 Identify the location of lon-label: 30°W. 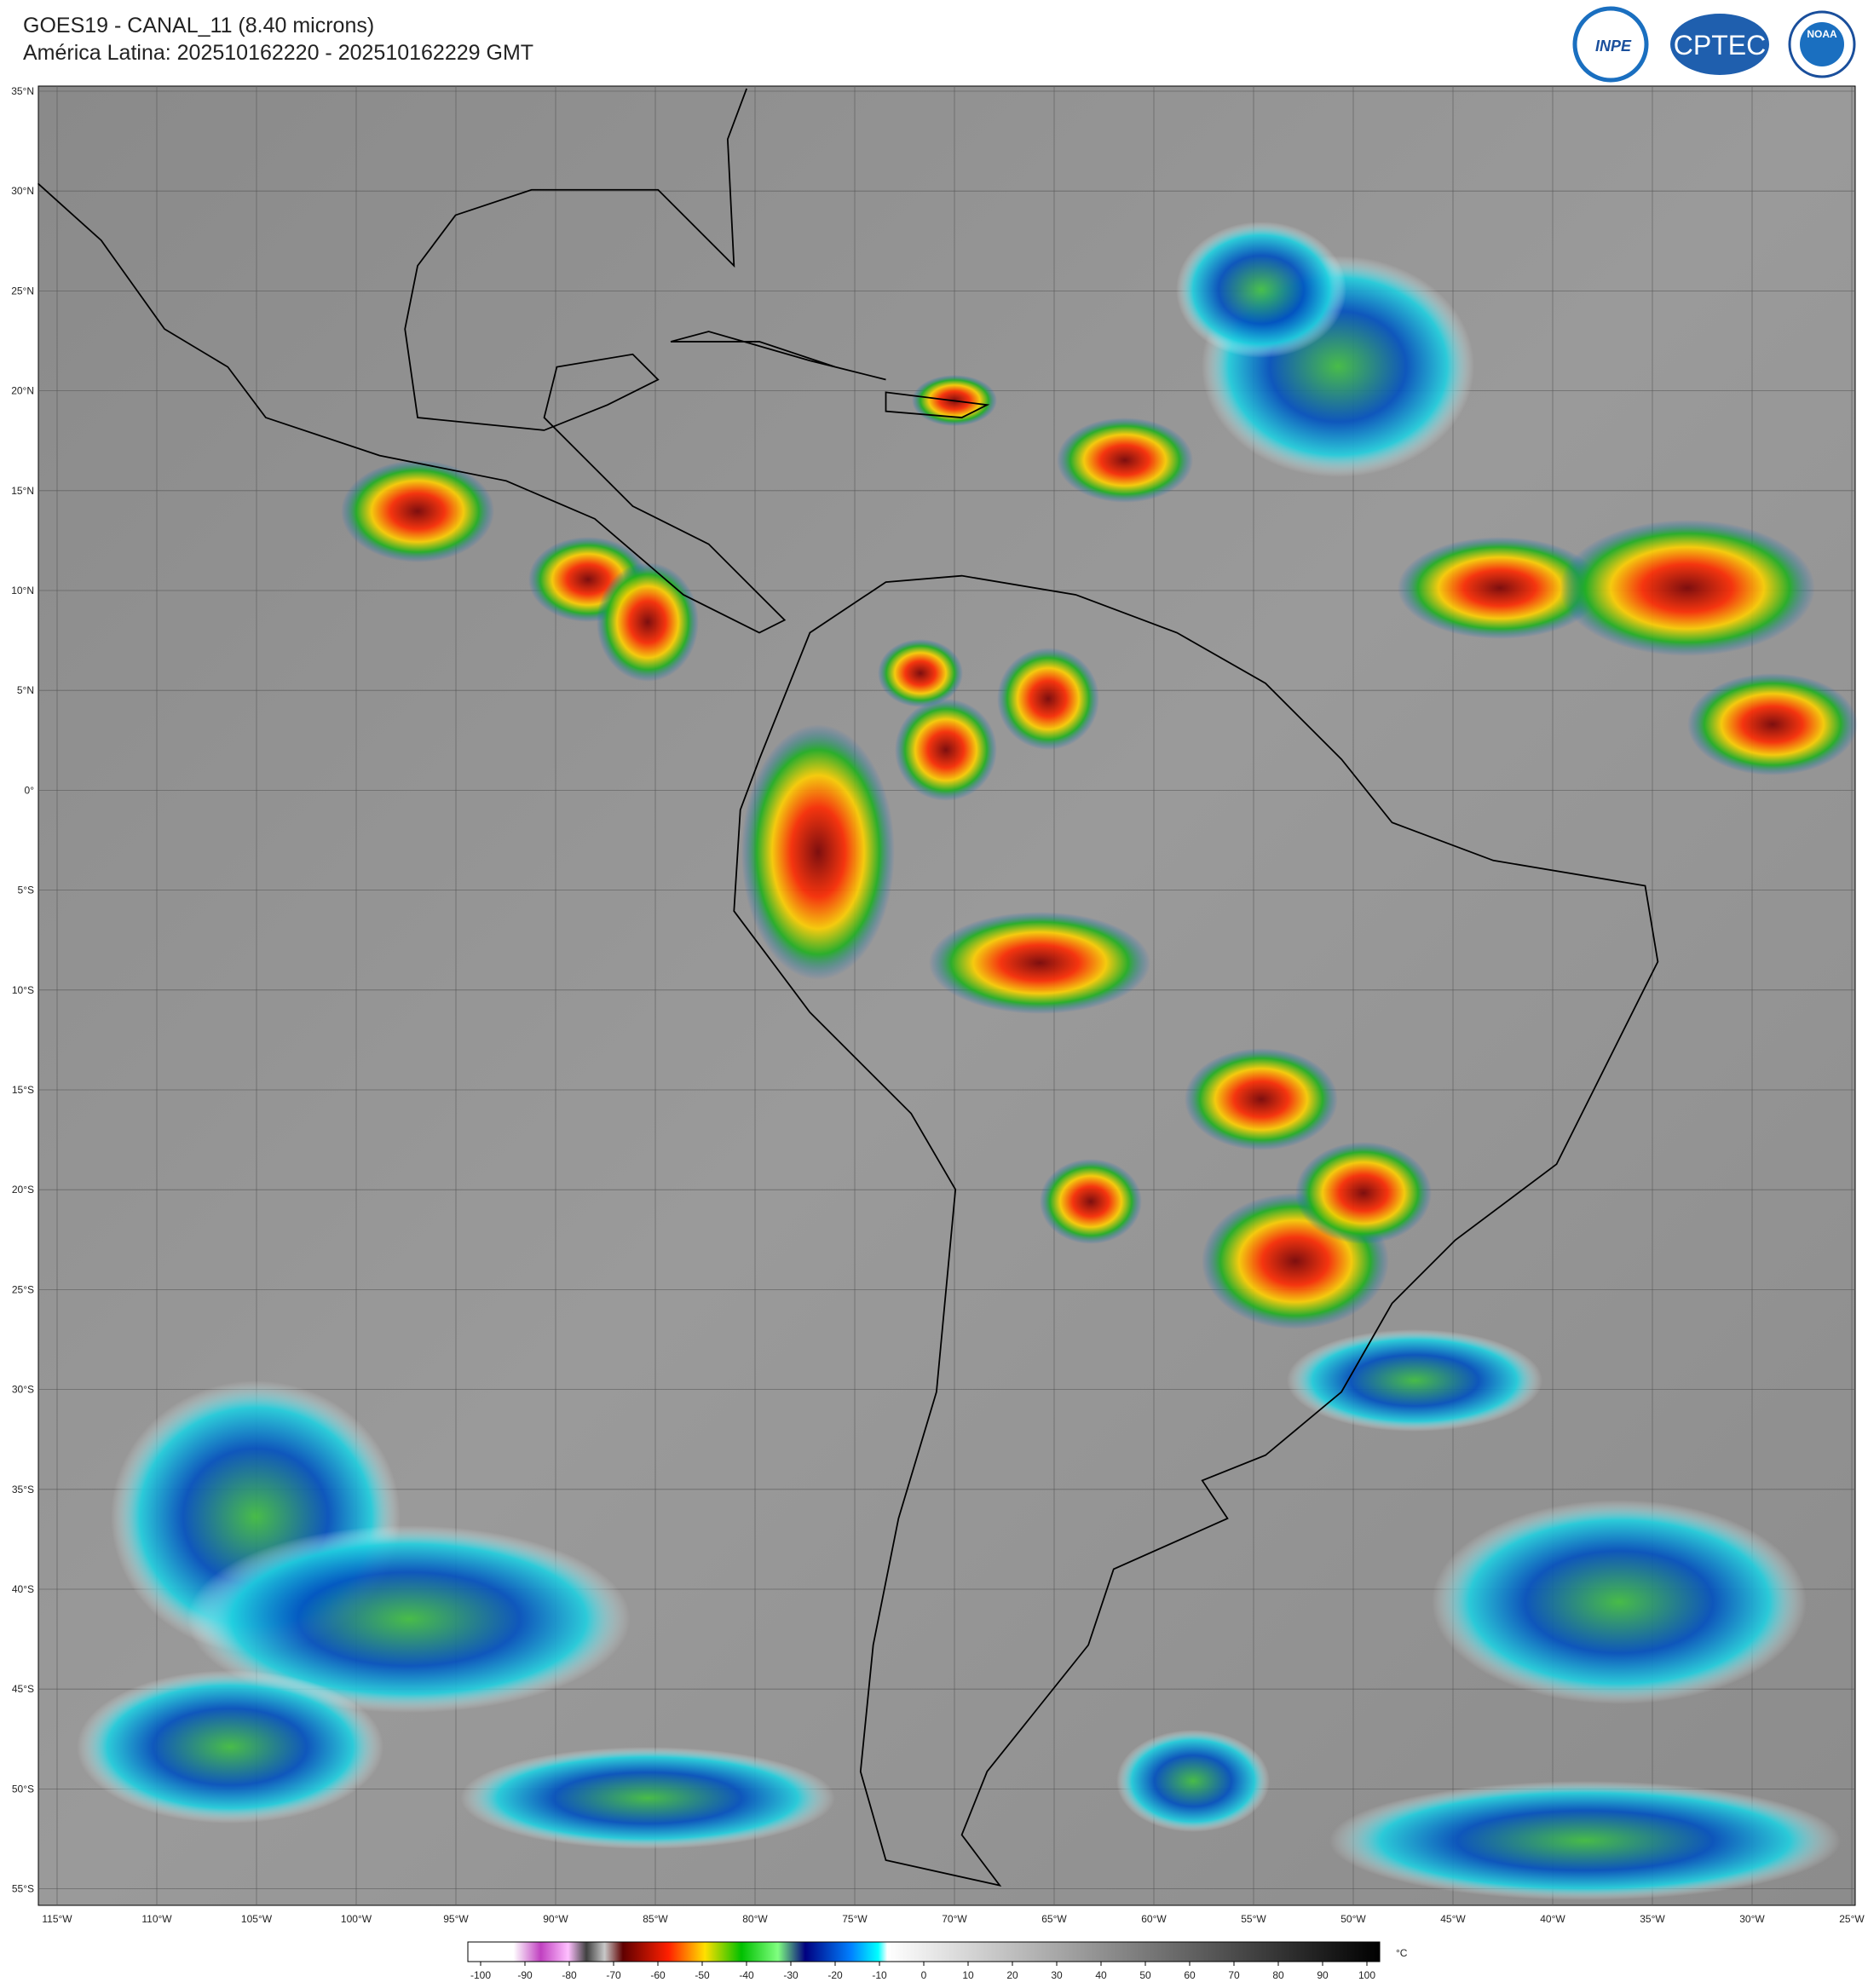
(1752, 1919).